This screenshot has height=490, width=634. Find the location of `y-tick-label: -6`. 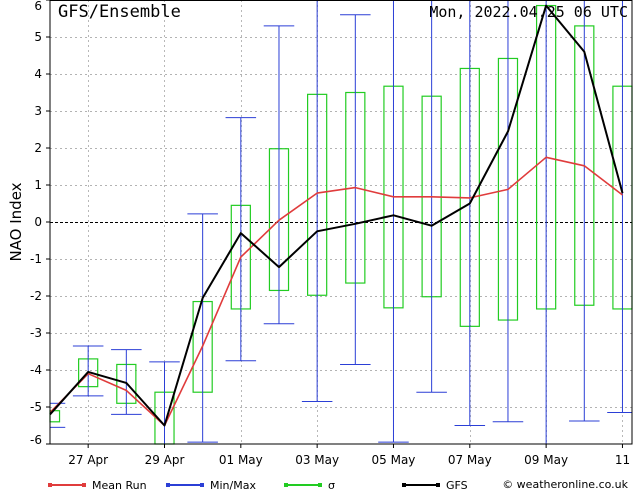

y-tick-label: -6 is located at coordinates (36, 440).